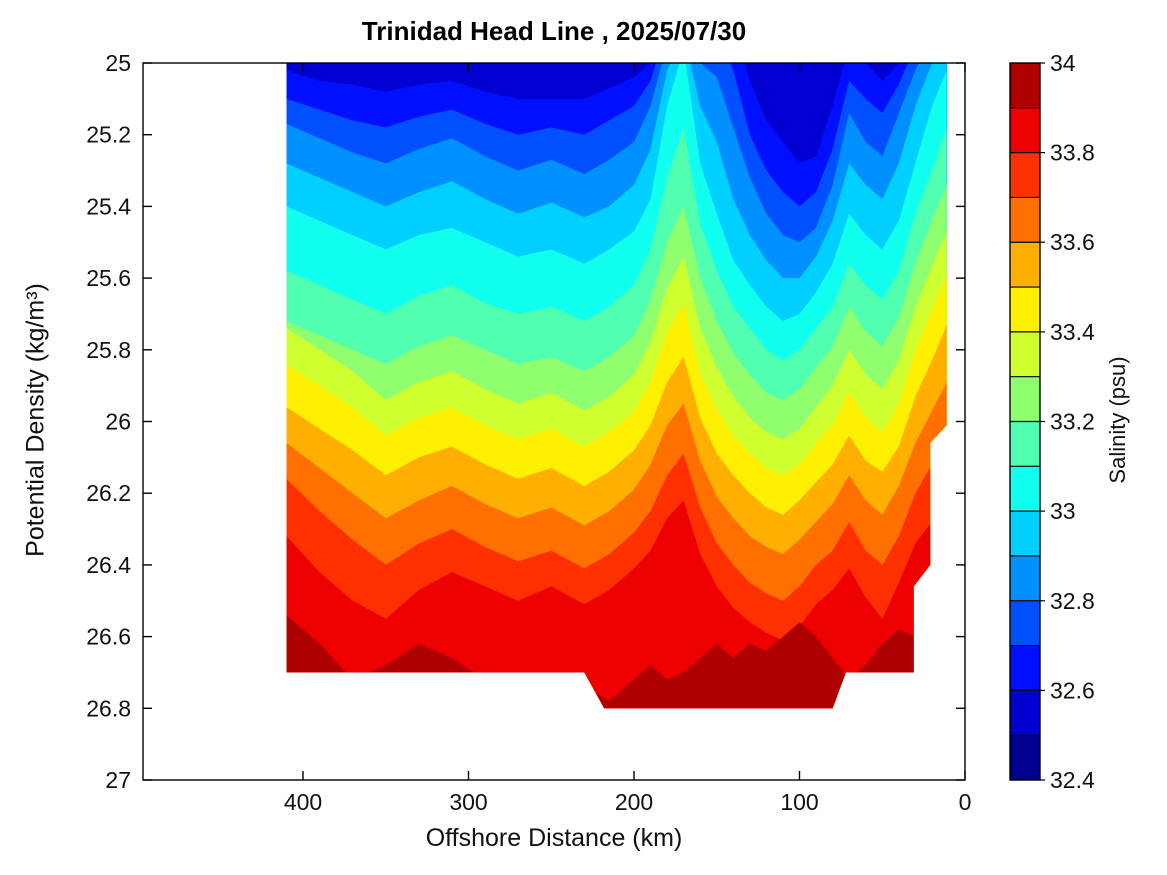 The height and width of the screenshot is (875, 1167). I want to click on y-tick-label: 26.4, so click(108, 565).